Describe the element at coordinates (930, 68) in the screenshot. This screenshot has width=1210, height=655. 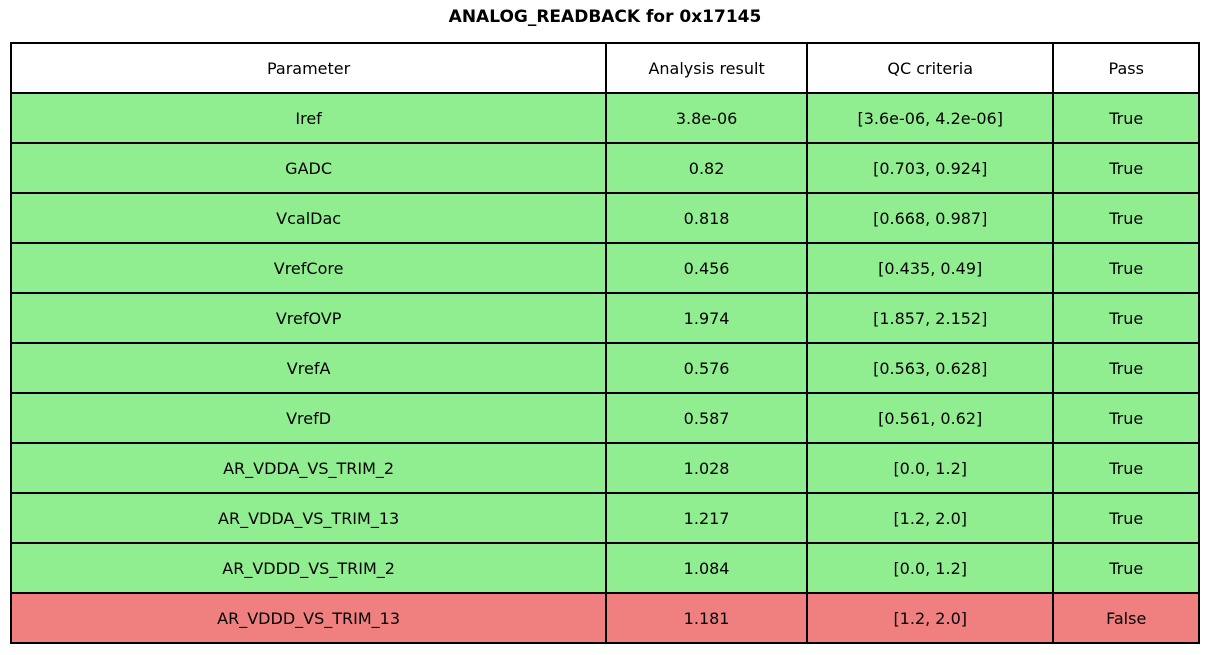
I see `column-header-qc-criteria: QC criteria` at that location.